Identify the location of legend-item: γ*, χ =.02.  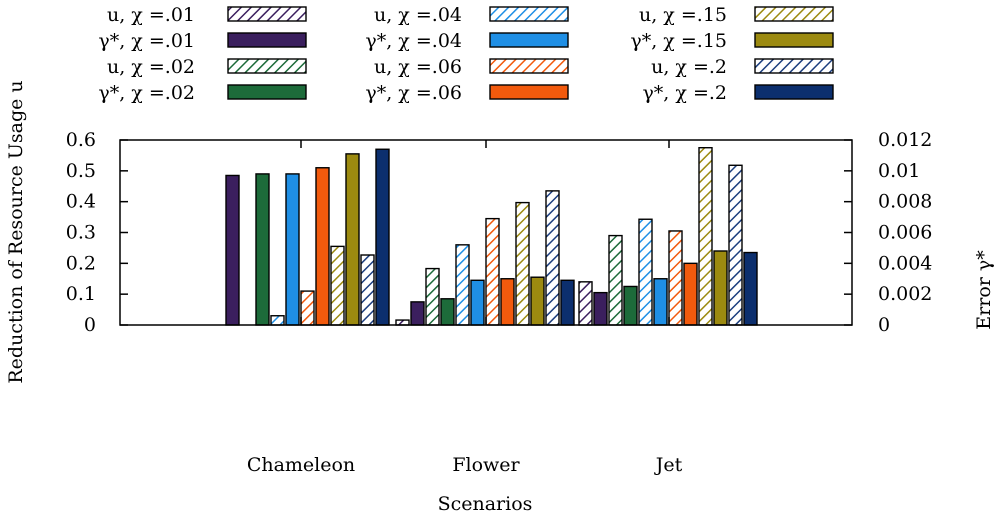
(202, 93).